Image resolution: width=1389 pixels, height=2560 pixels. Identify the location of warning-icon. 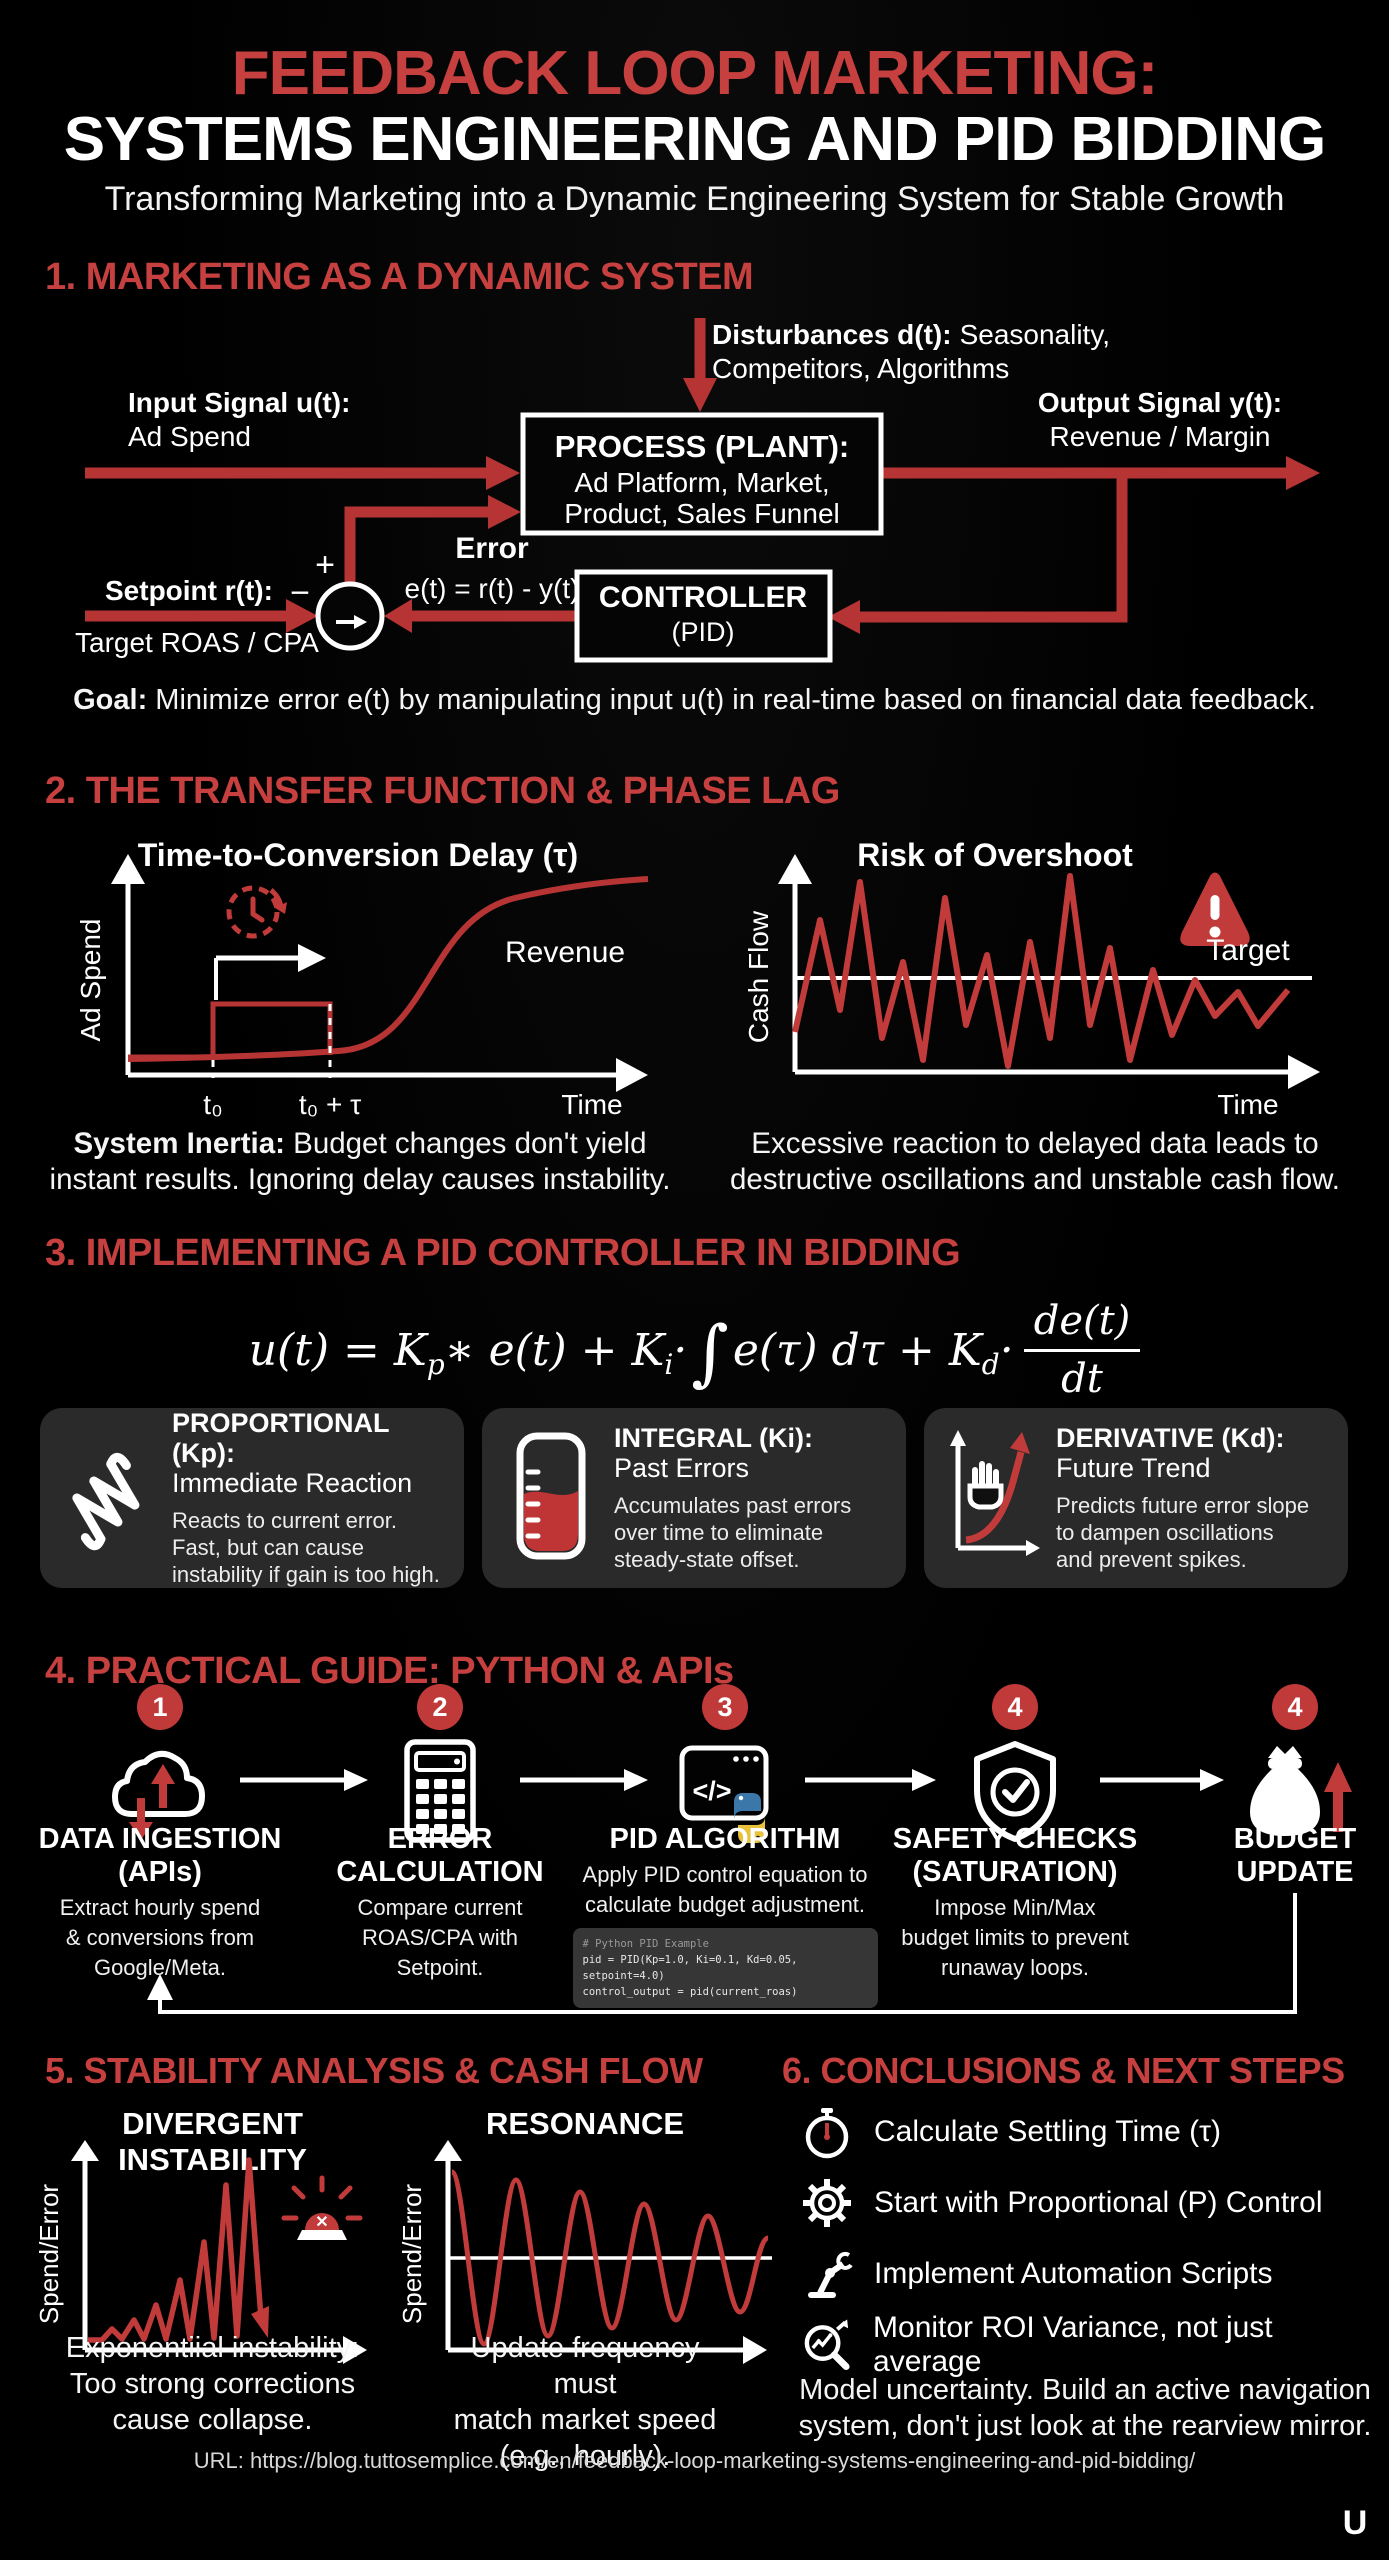
(1215, 909).